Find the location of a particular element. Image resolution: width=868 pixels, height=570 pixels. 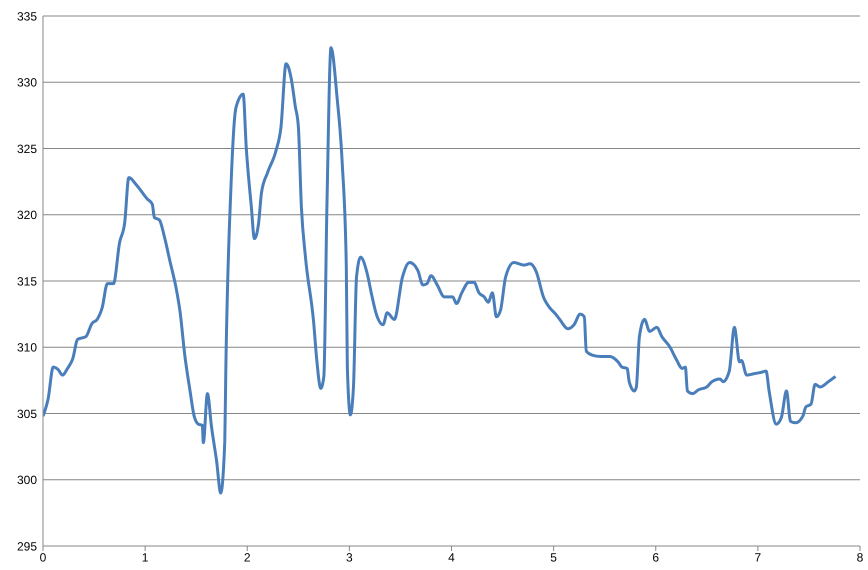

x-tick-label: 6 is located at coordinates (656, 557).